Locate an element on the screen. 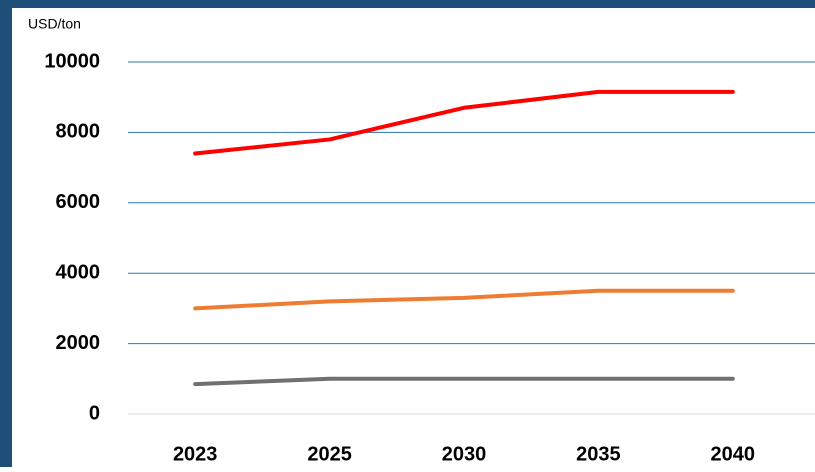 This screenshot has width=815, height=472. y-tick-label: 10000 is located at coordinates (72, 61).